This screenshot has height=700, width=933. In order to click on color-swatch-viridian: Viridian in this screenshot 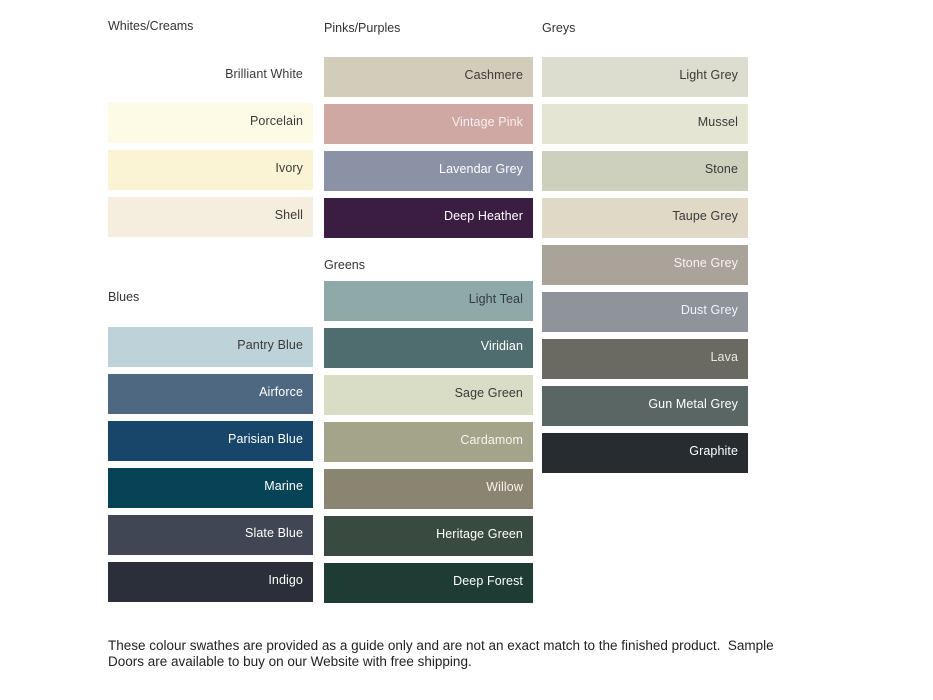, I will do `click(428, 348)`.